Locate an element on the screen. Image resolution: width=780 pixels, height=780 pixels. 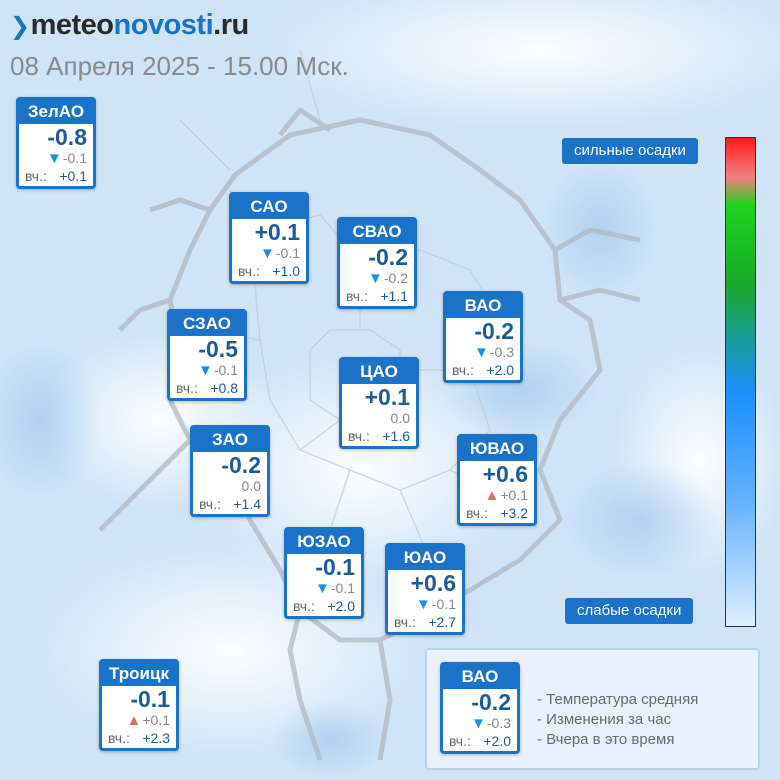
district-name: Троицк is located at coordinates (139, 674).